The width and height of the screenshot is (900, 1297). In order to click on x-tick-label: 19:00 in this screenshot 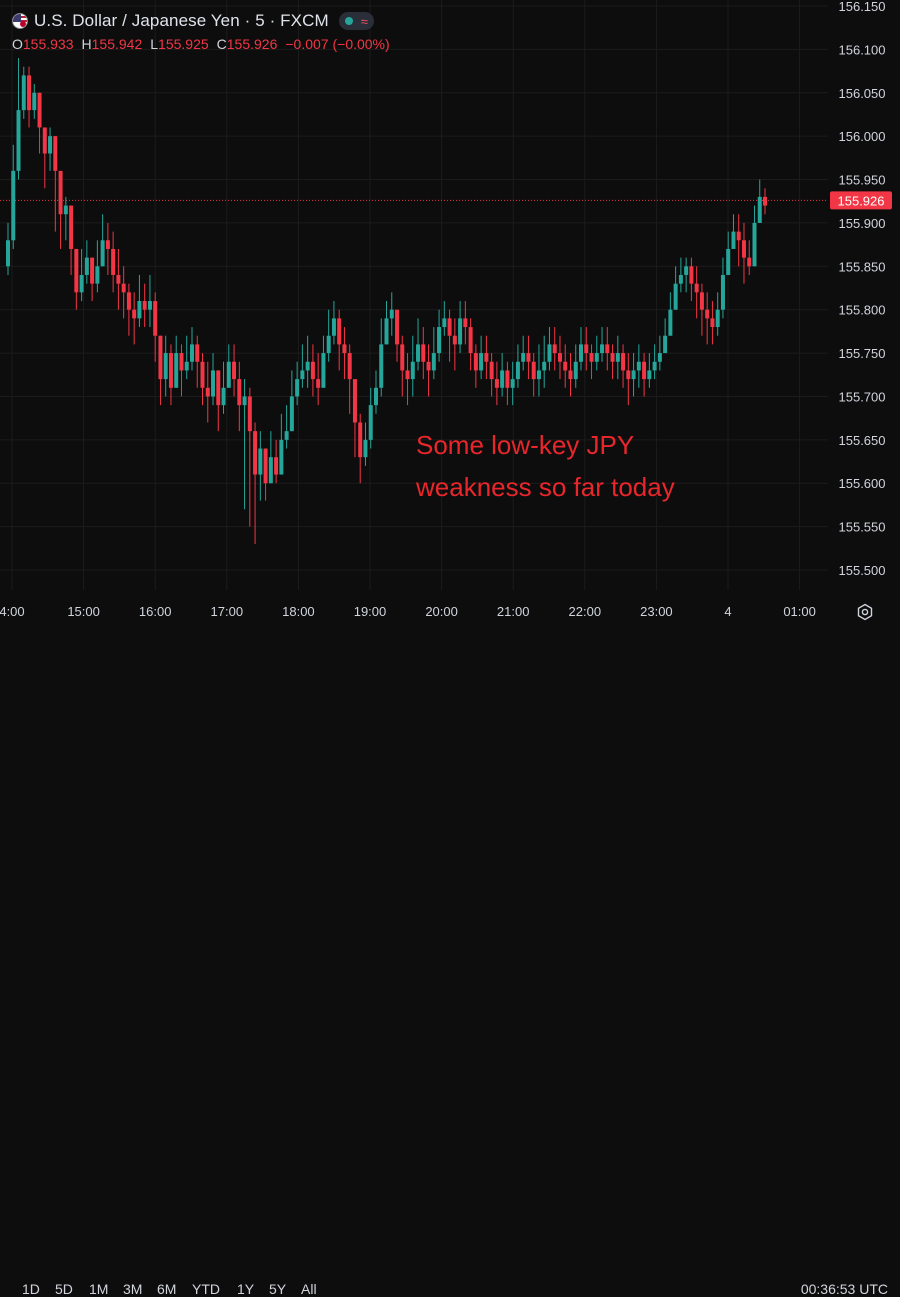, I will do `click(370, 611)`.